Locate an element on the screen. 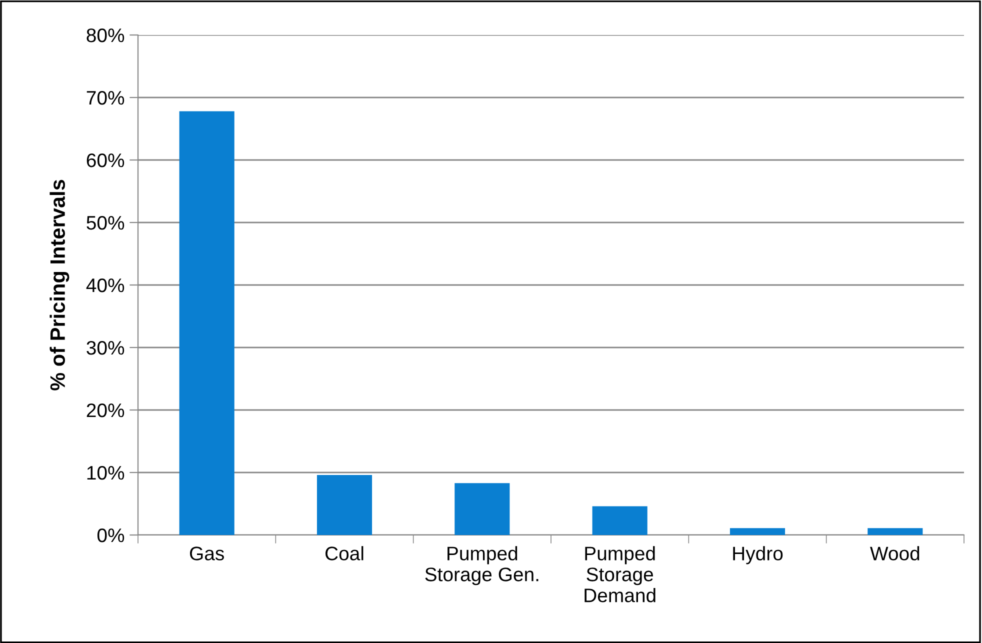 The height and width of the screenshot is (643, 982). y-tick-label: 30% is located at coordinates (105, 347).